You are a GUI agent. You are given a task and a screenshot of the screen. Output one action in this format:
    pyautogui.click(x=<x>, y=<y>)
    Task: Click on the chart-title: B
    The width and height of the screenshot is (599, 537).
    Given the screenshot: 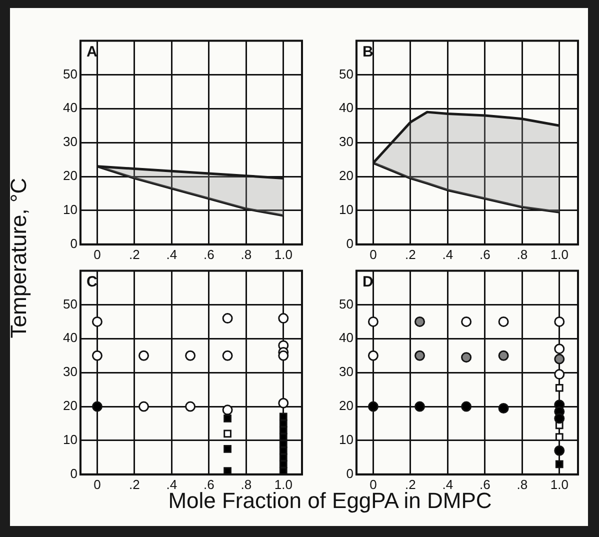 What is the action you would take?
    pyautogui.click(x=368, y=51)
    